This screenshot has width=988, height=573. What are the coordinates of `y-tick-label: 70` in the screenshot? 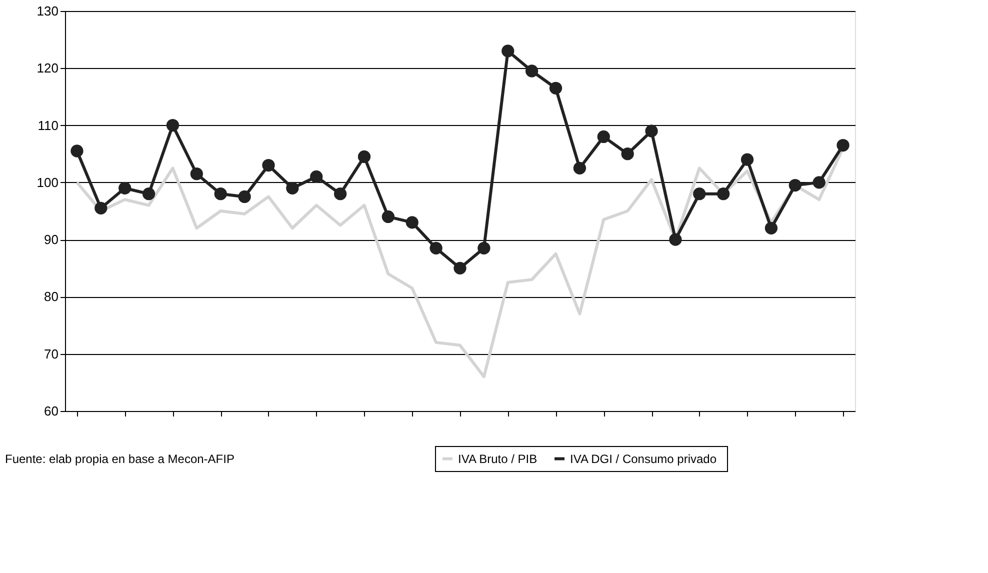 It's located at (51, 354).